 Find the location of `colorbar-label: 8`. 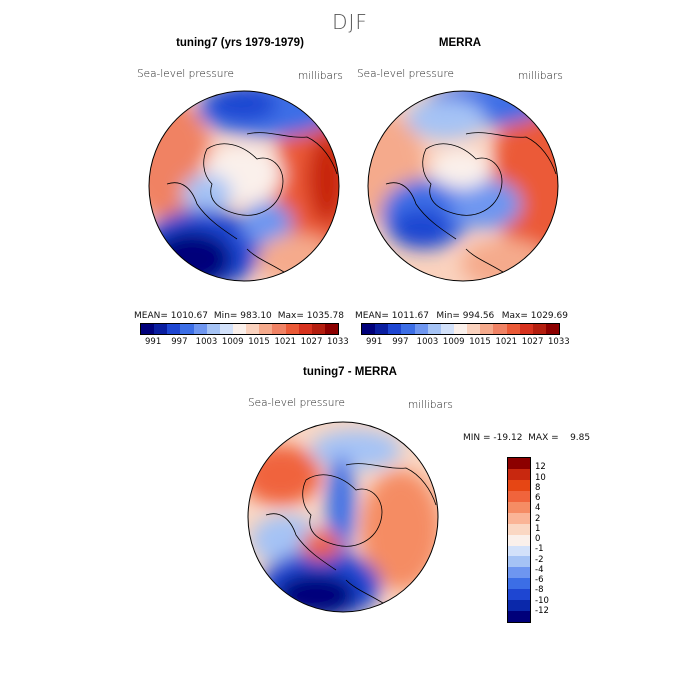

colorbar-label: 8 is located at coordinates (538, 487).